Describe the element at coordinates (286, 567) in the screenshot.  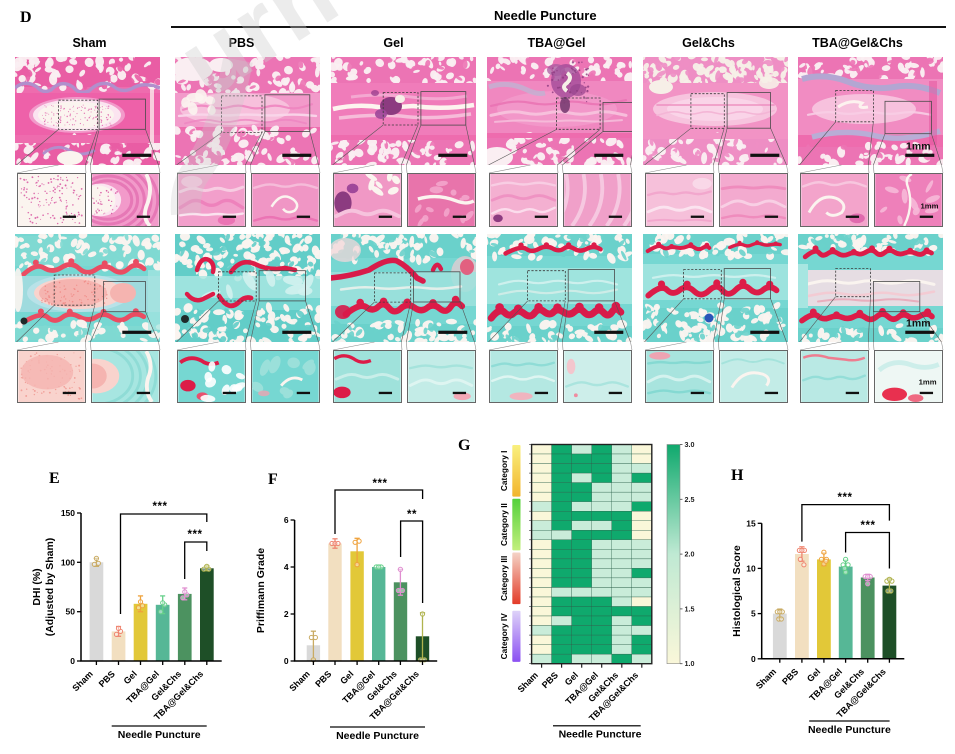
I see `svg-text: 4` at that location.